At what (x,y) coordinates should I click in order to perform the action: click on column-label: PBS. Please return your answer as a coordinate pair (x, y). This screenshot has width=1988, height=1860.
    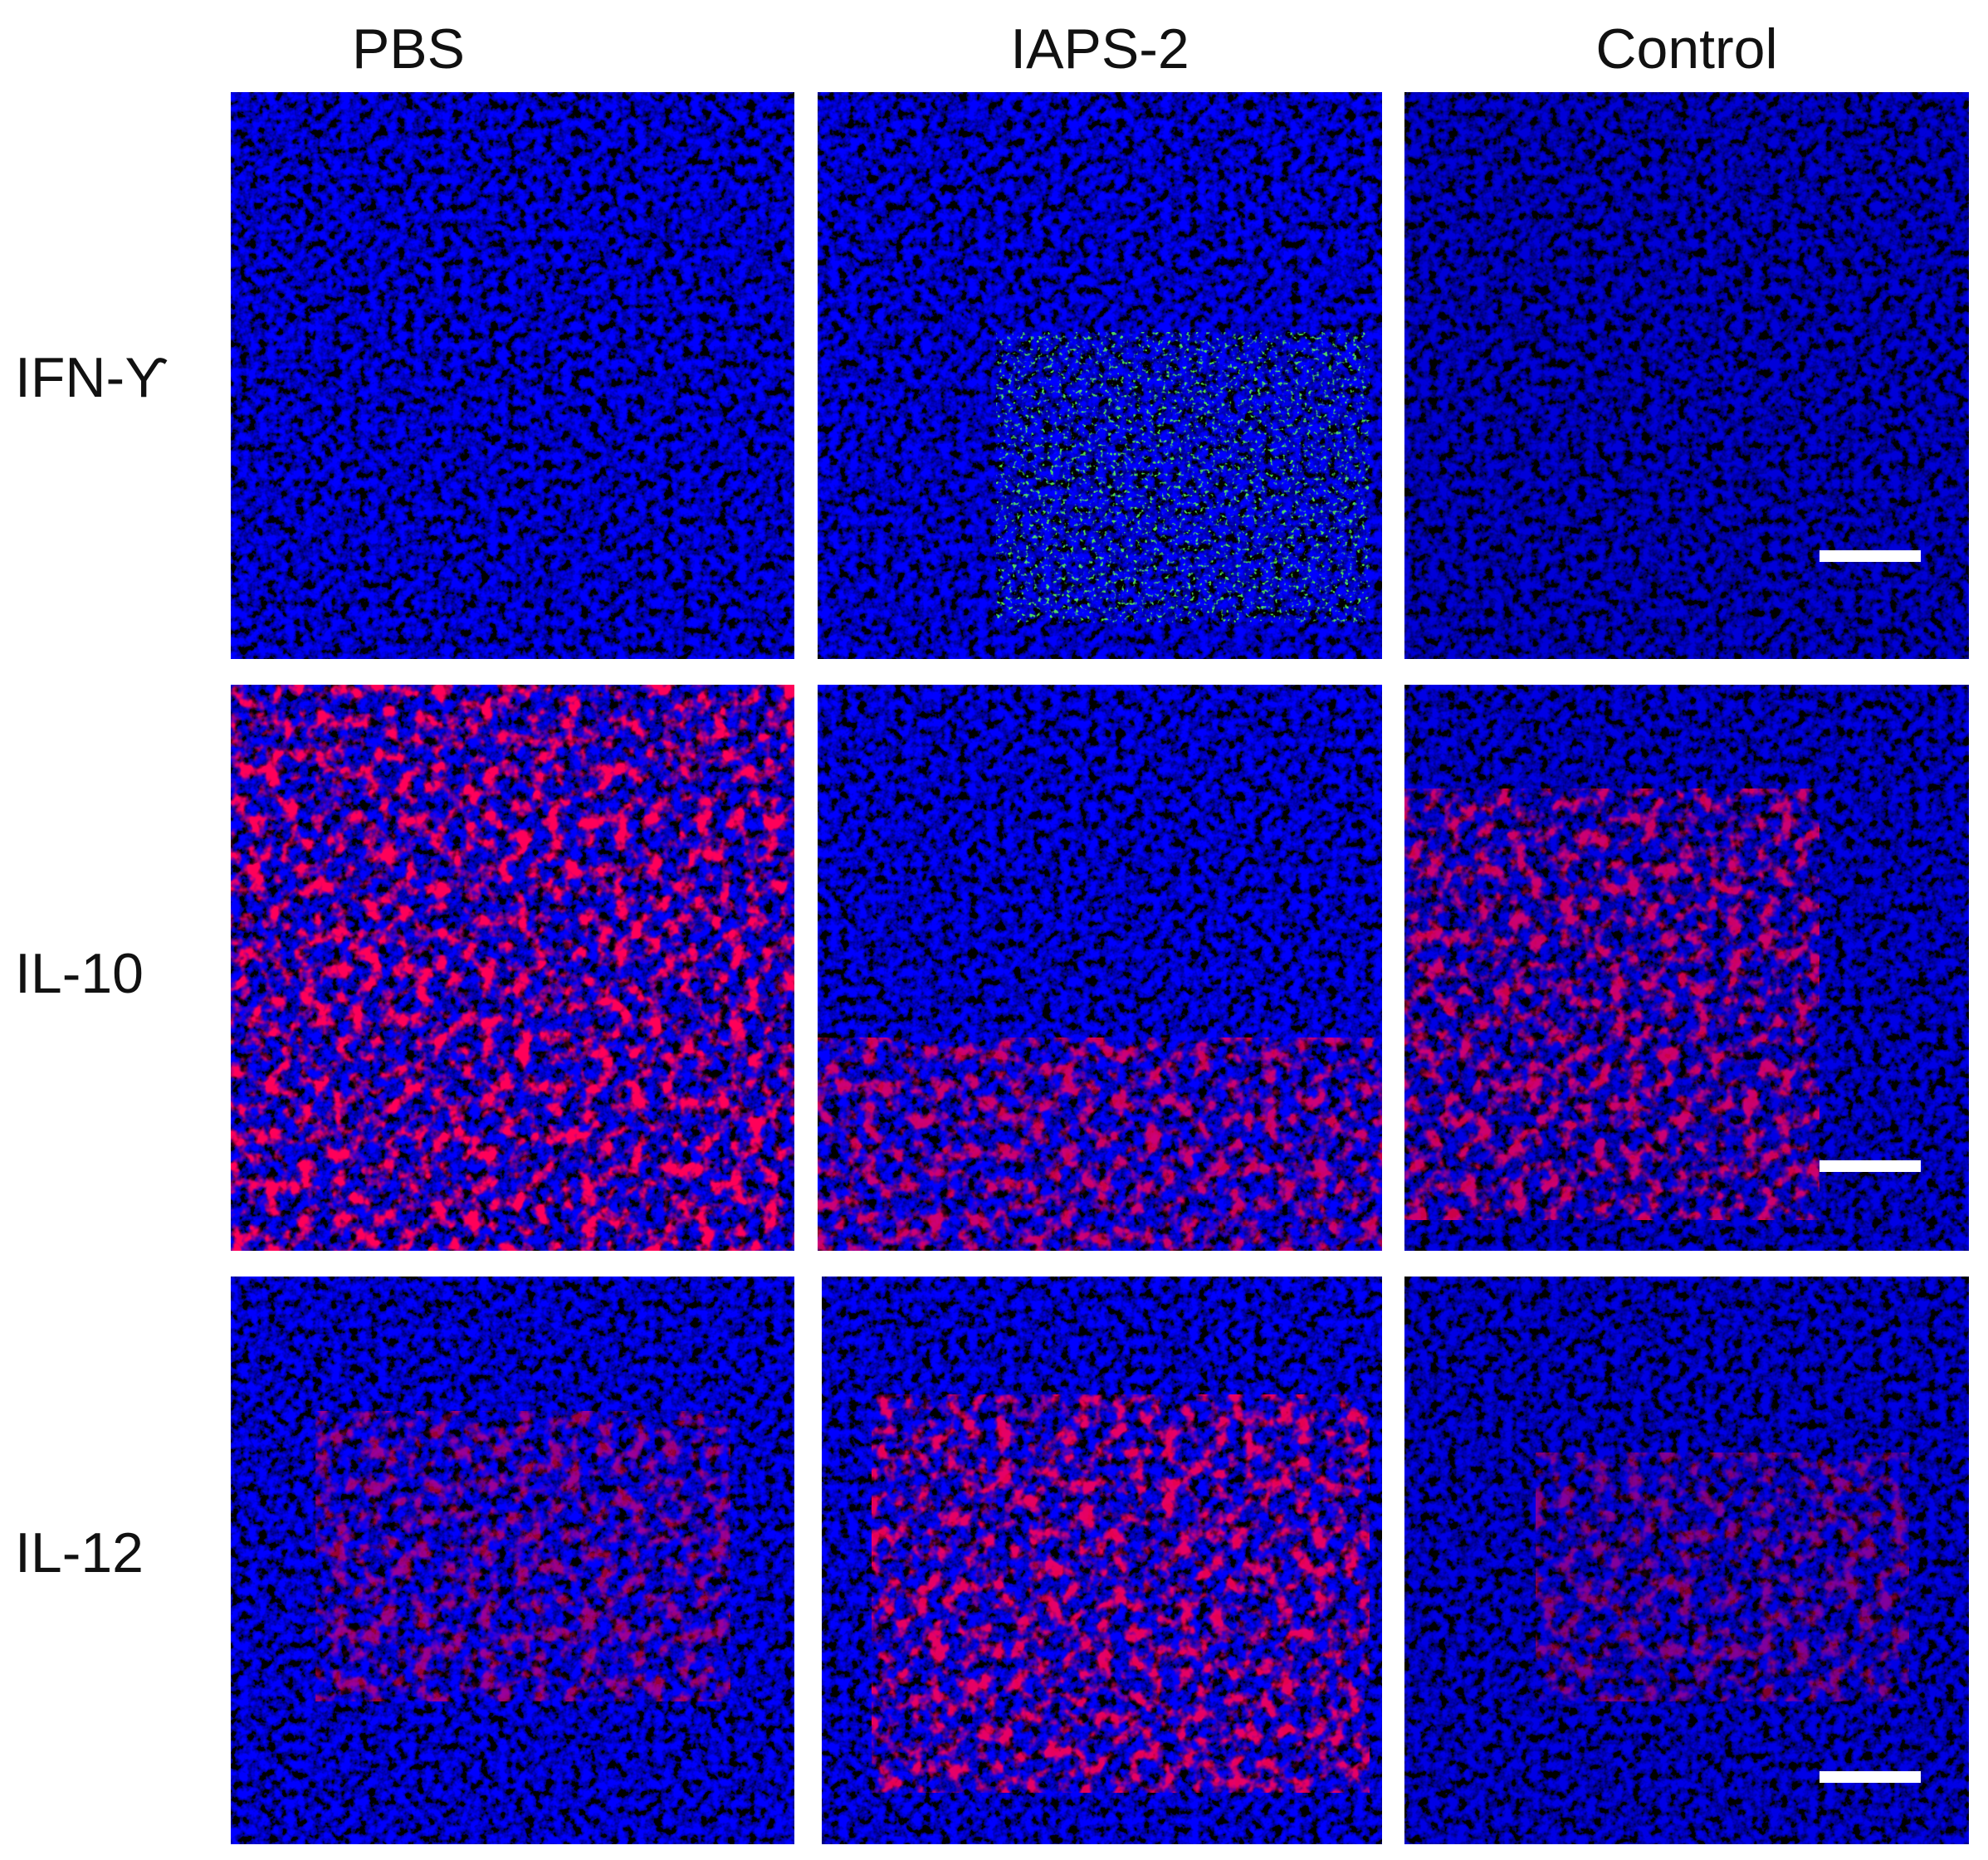
    Looking at the image, I should click on (409, 49).